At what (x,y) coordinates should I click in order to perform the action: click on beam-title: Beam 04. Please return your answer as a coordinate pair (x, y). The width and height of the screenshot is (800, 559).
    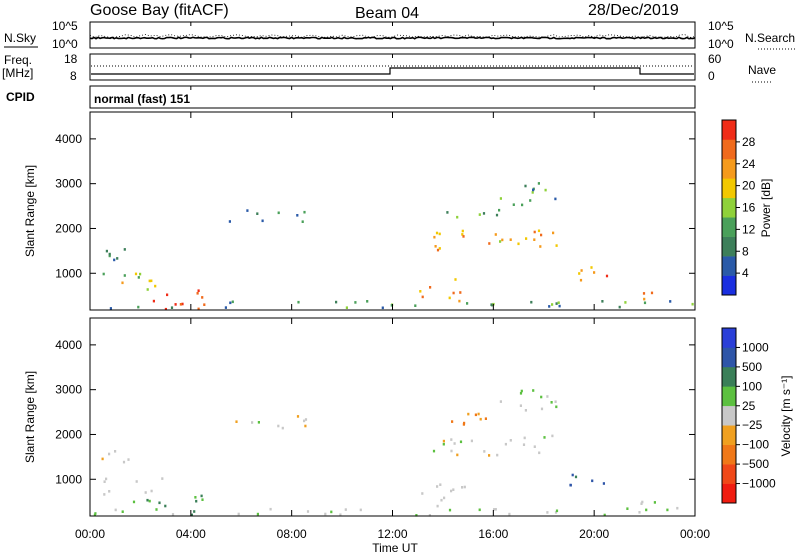
    Looking at the image, I should click on (387, 13).